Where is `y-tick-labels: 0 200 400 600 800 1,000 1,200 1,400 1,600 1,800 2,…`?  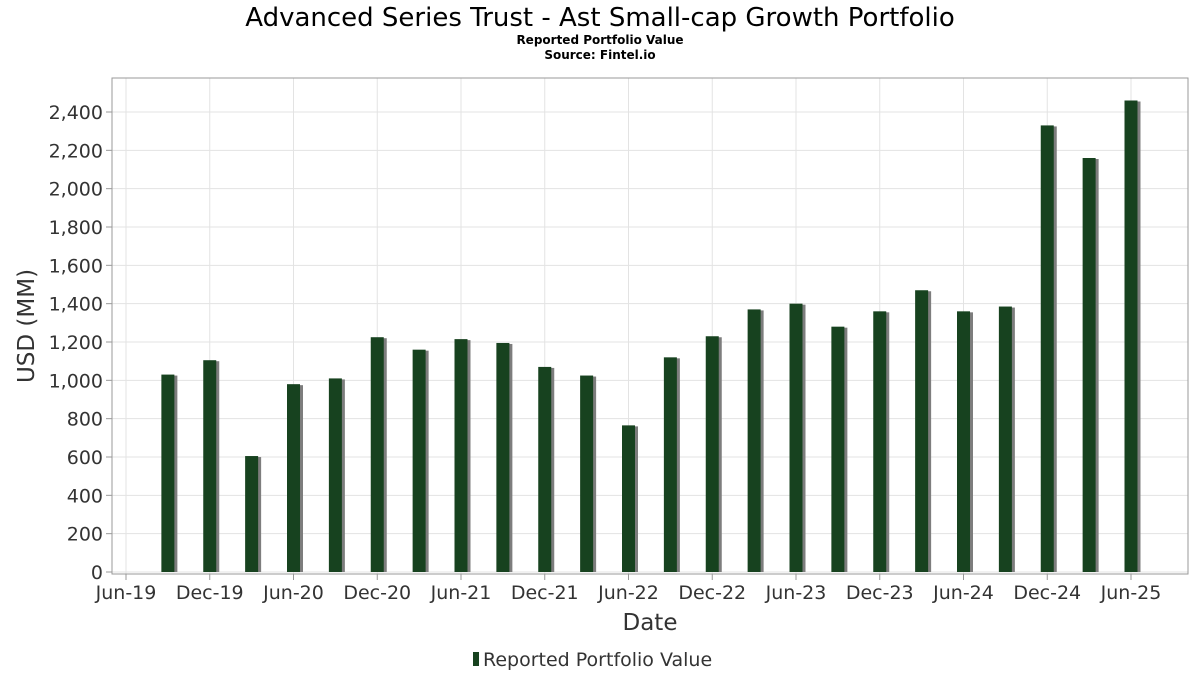
y-tick-labels: 0 200 400 600 800 1,000 1,200 1,400 1,600 1,800 2,… is located at coordinates (76, 343).